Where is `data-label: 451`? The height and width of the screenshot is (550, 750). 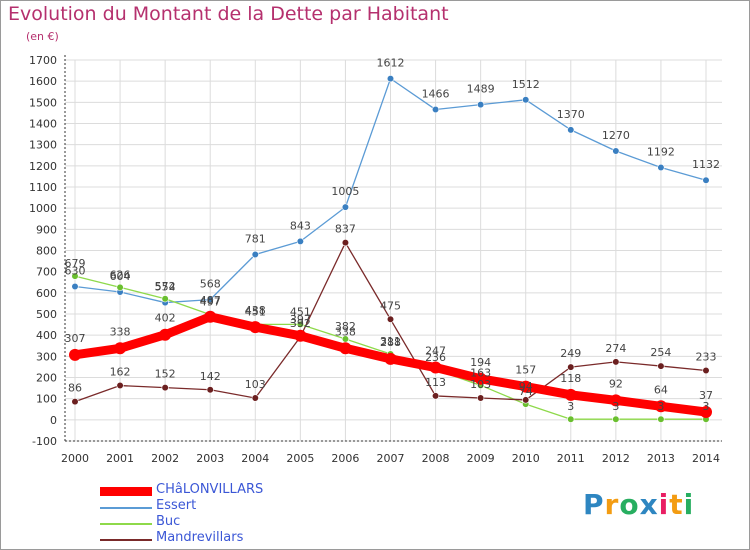 data-label: 451 is located at coordinates (255, 311).